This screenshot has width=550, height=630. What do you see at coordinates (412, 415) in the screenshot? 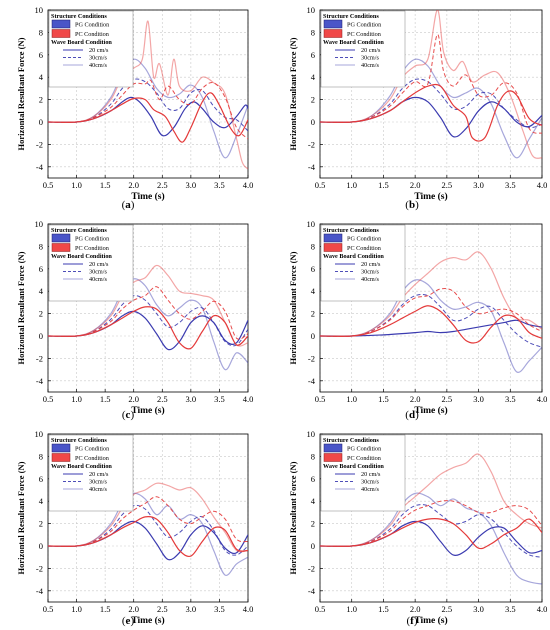
I see `panel-label: (d)` at bounding box center [412, 415].